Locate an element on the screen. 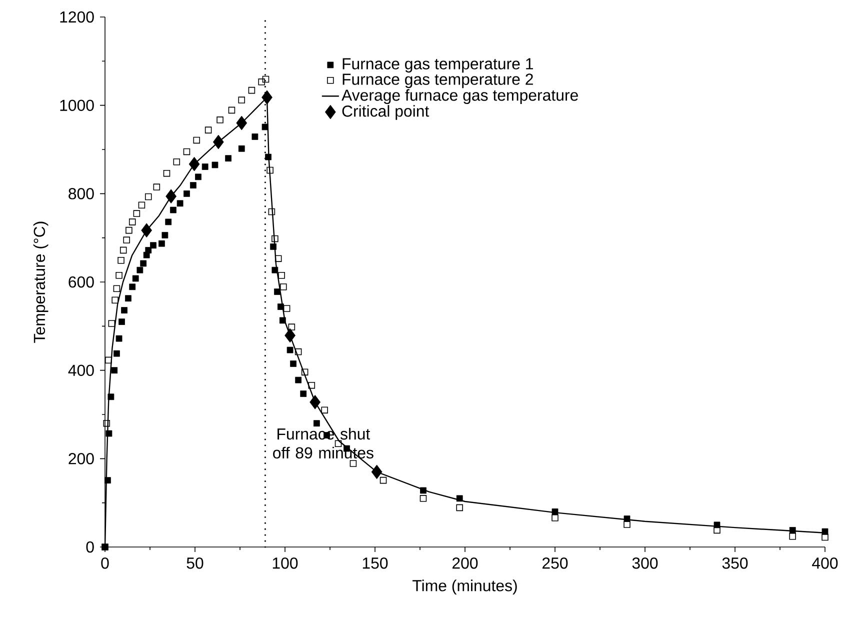 The height and width of the screenshot is (618, 845). x-axis-title: Time (minutes) is located at coordinates (464, 587).